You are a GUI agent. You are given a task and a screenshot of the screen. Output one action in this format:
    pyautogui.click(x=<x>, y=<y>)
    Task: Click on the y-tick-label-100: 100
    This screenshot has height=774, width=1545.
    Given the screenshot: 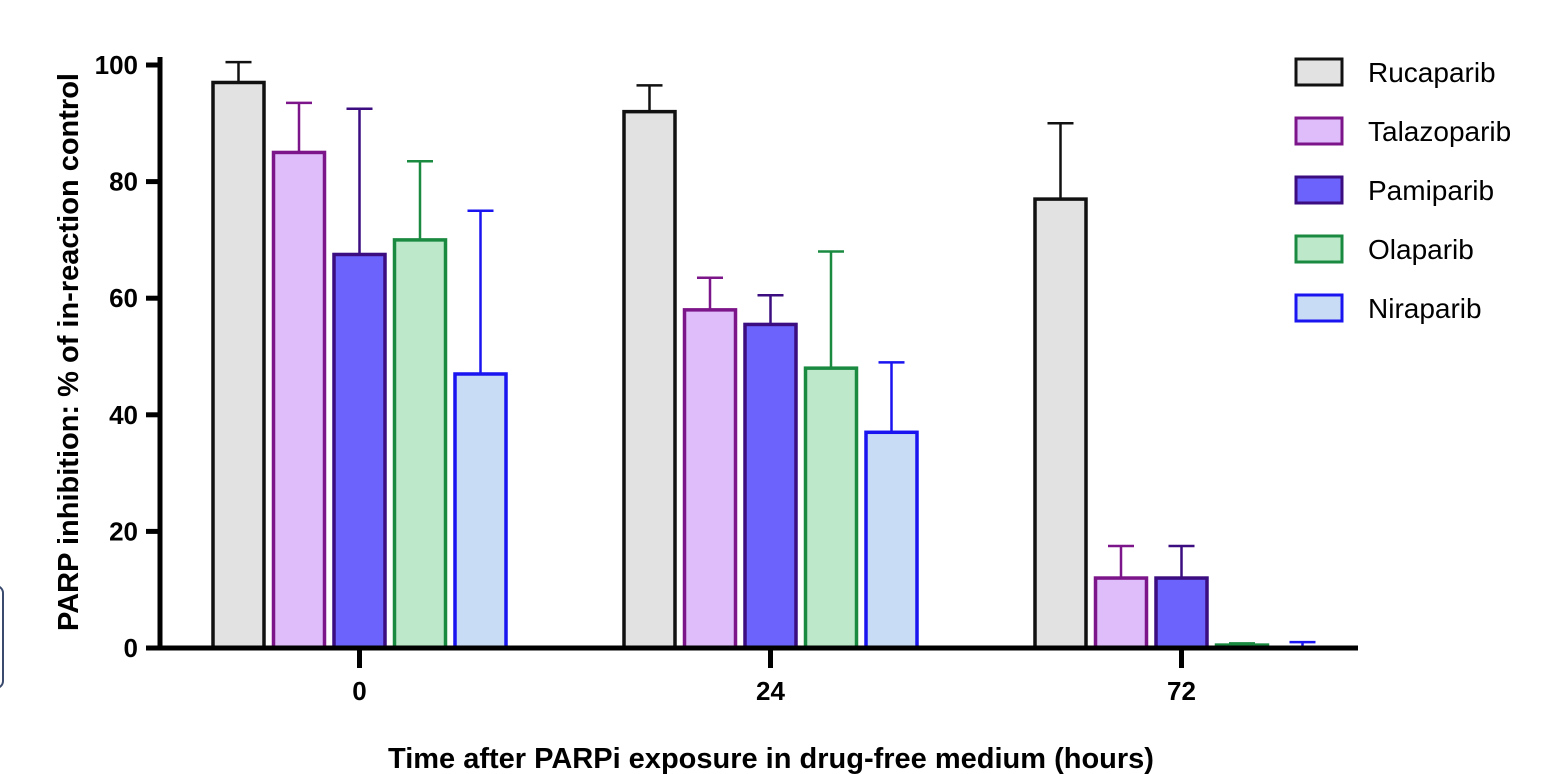 What is the action you would take?
    pyautogui.click(x=116, y=65)
    